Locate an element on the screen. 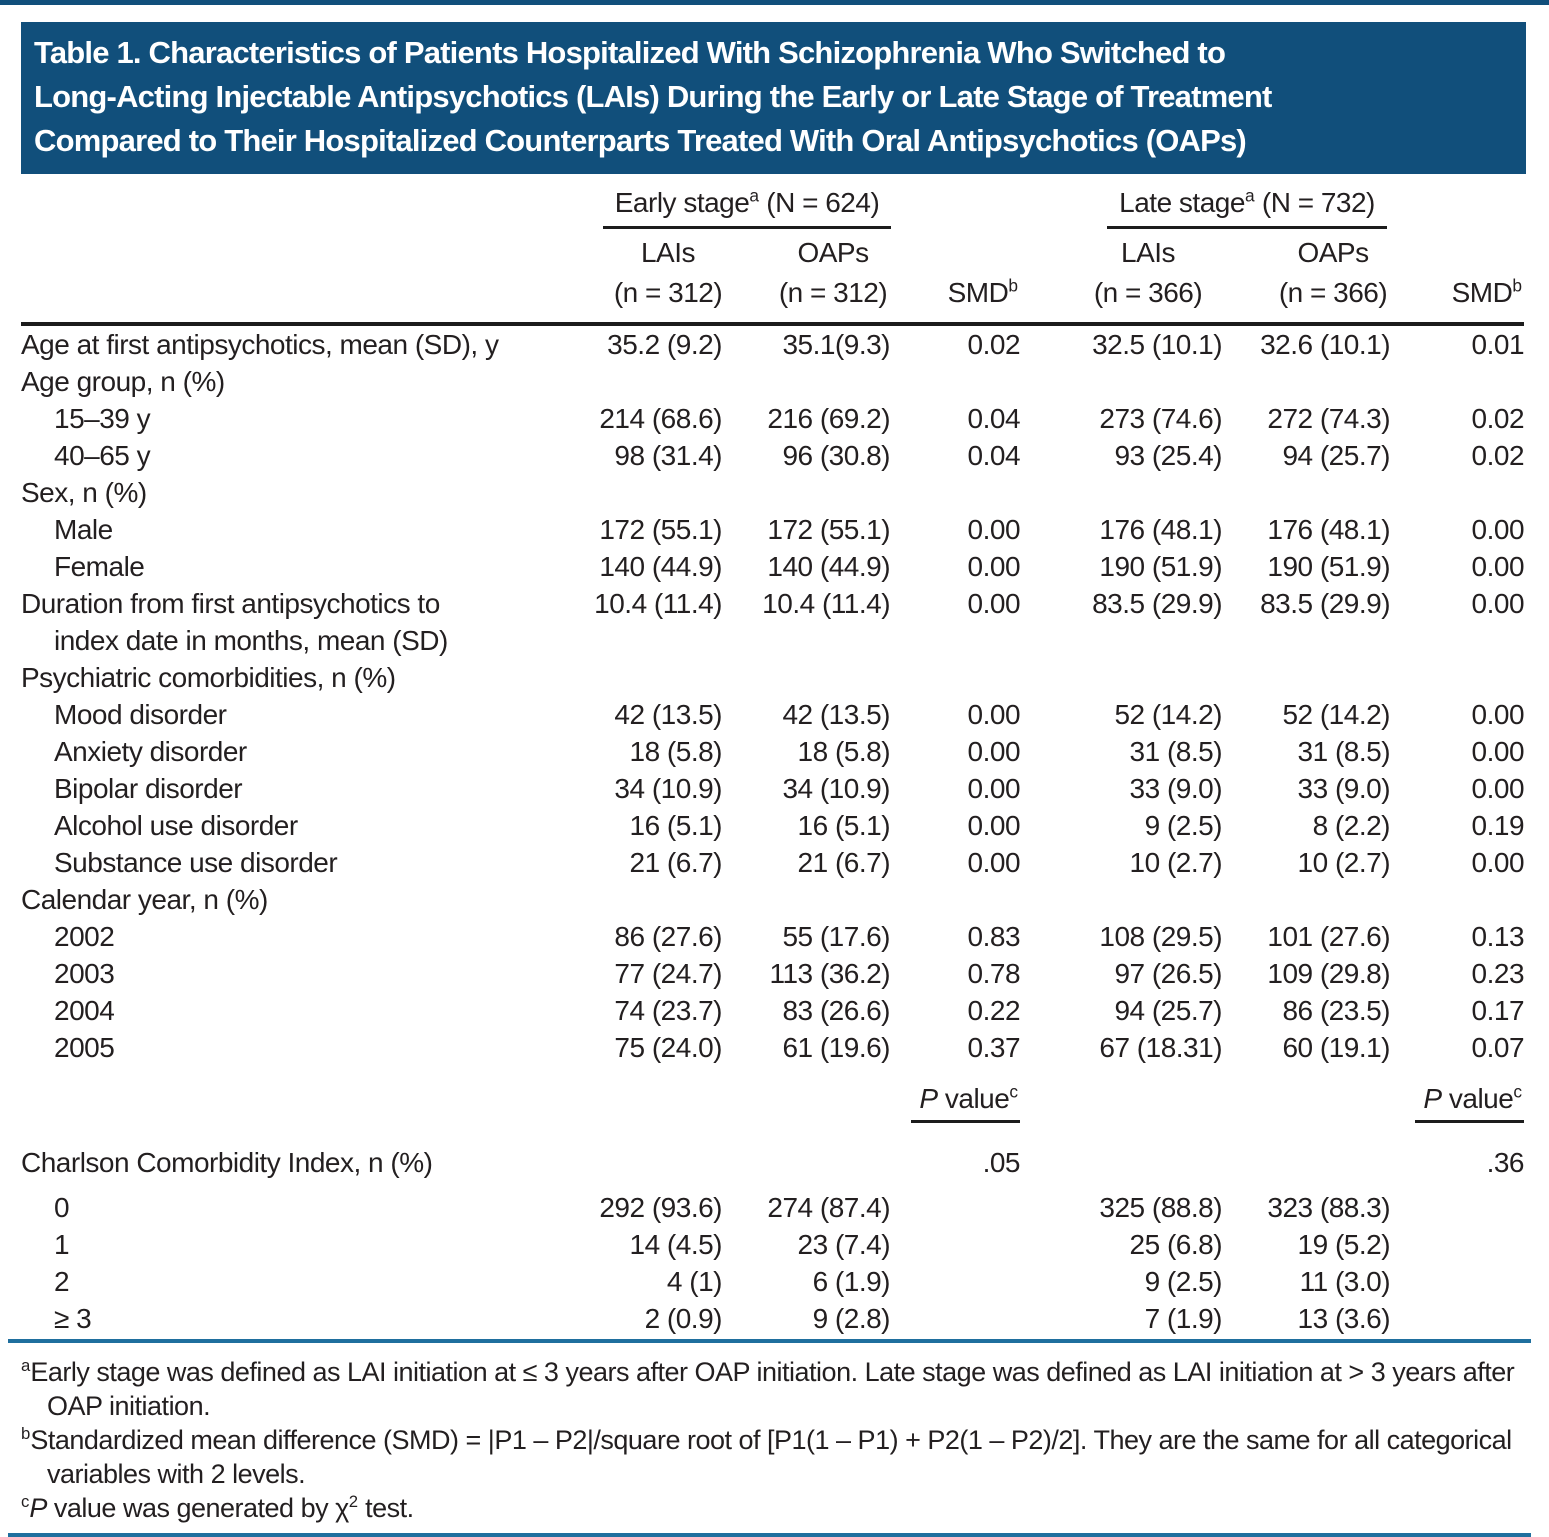  row-label: 1 is located at coordinates (62, 1244).